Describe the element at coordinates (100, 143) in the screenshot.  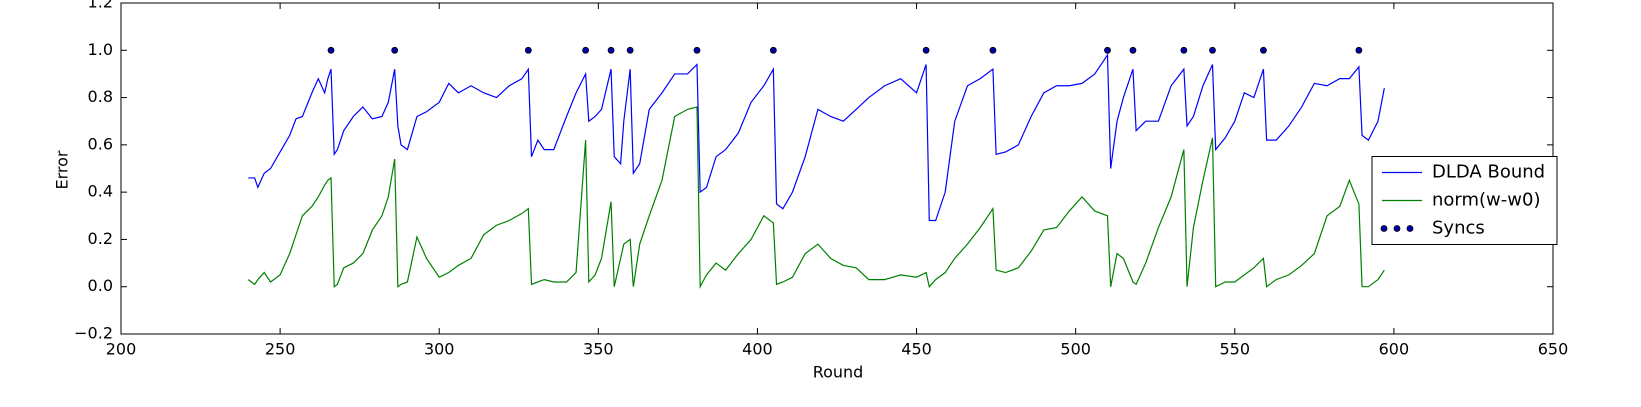
I see `y-tick-label: 0.6` at that location.